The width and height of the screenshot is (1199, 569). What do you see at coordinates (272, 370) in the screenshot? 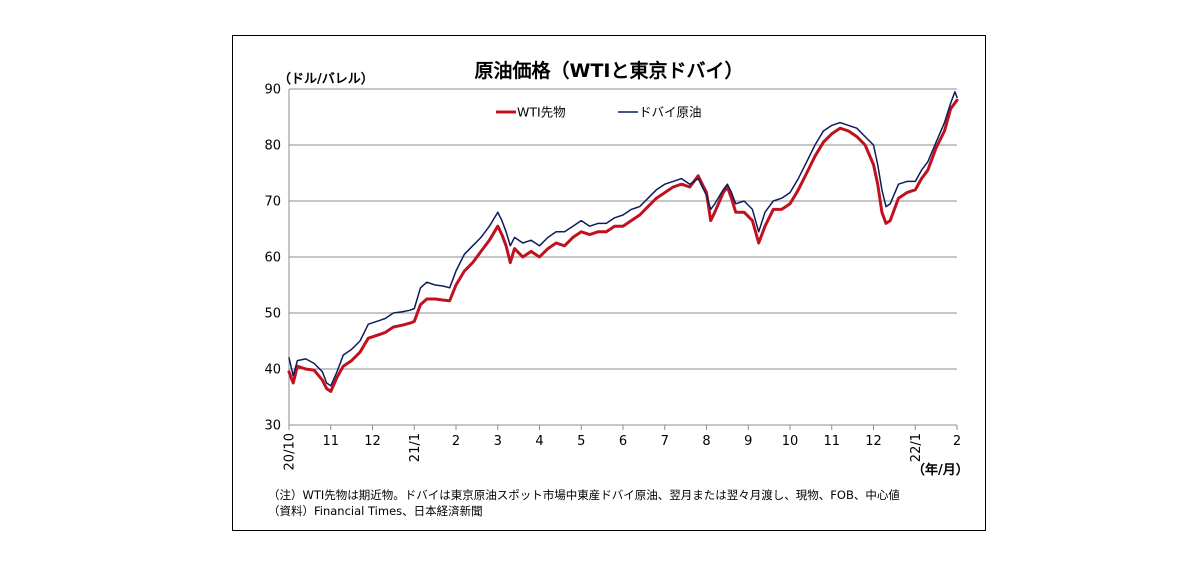
I see `y-tick-label: 40` at bounding box center [272, 370].